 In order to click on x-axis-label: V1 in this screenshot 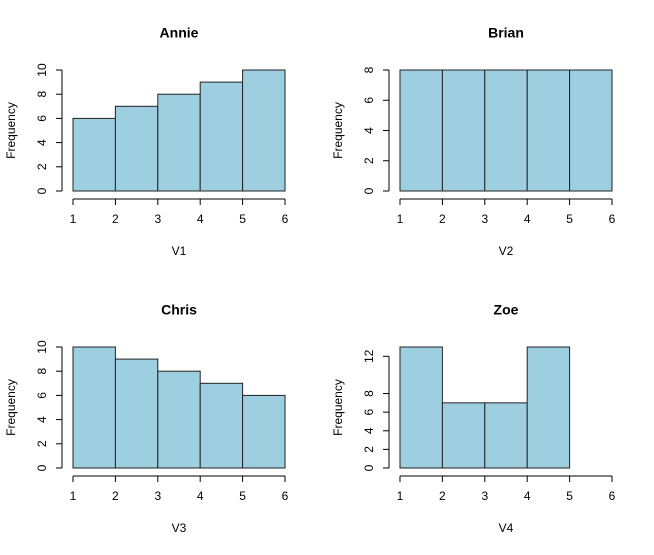, I will do `click(179, 251)`.